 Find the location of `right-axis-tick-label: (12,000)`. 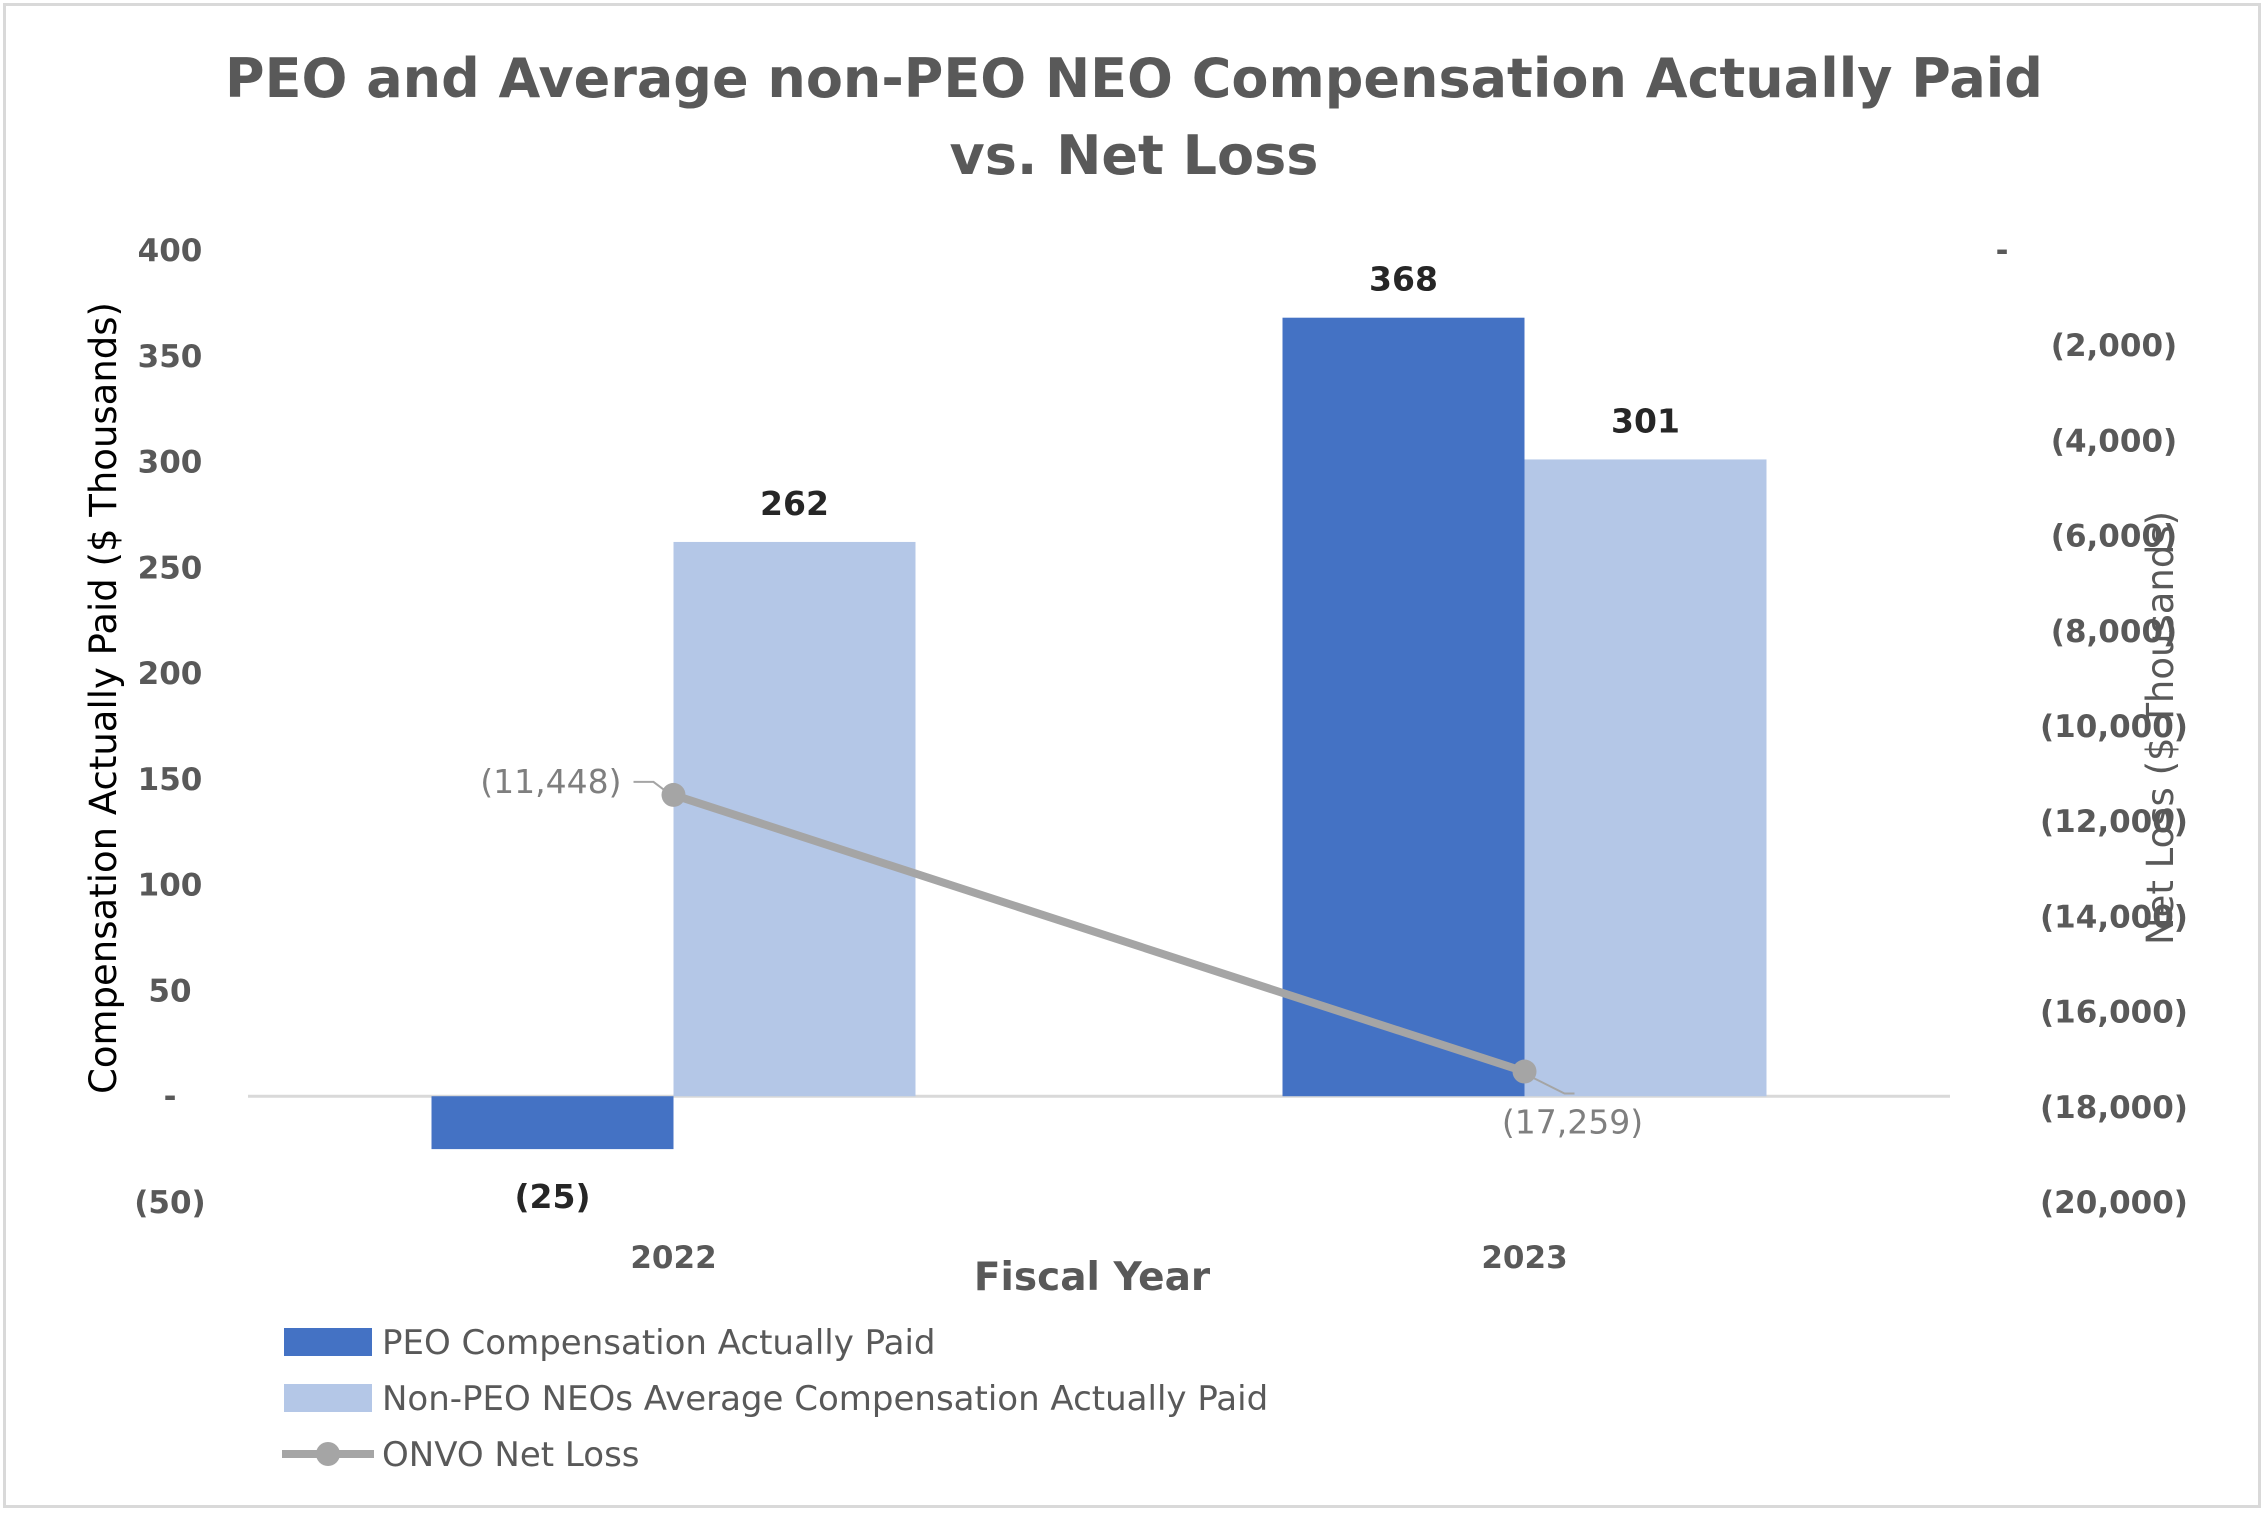

right-axis-tick-label: (12,000) is located at coordinates (2114, 822).